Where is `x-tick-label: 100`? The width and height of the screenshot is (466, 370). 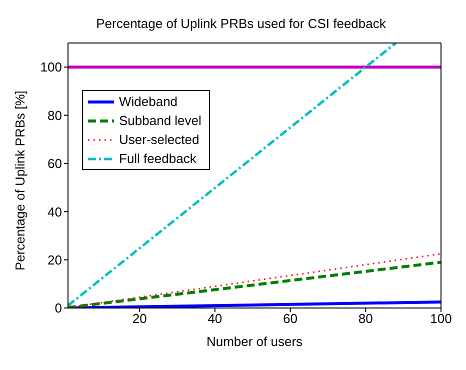 x-tick-label: 100 is located at coordinates (441, 318).